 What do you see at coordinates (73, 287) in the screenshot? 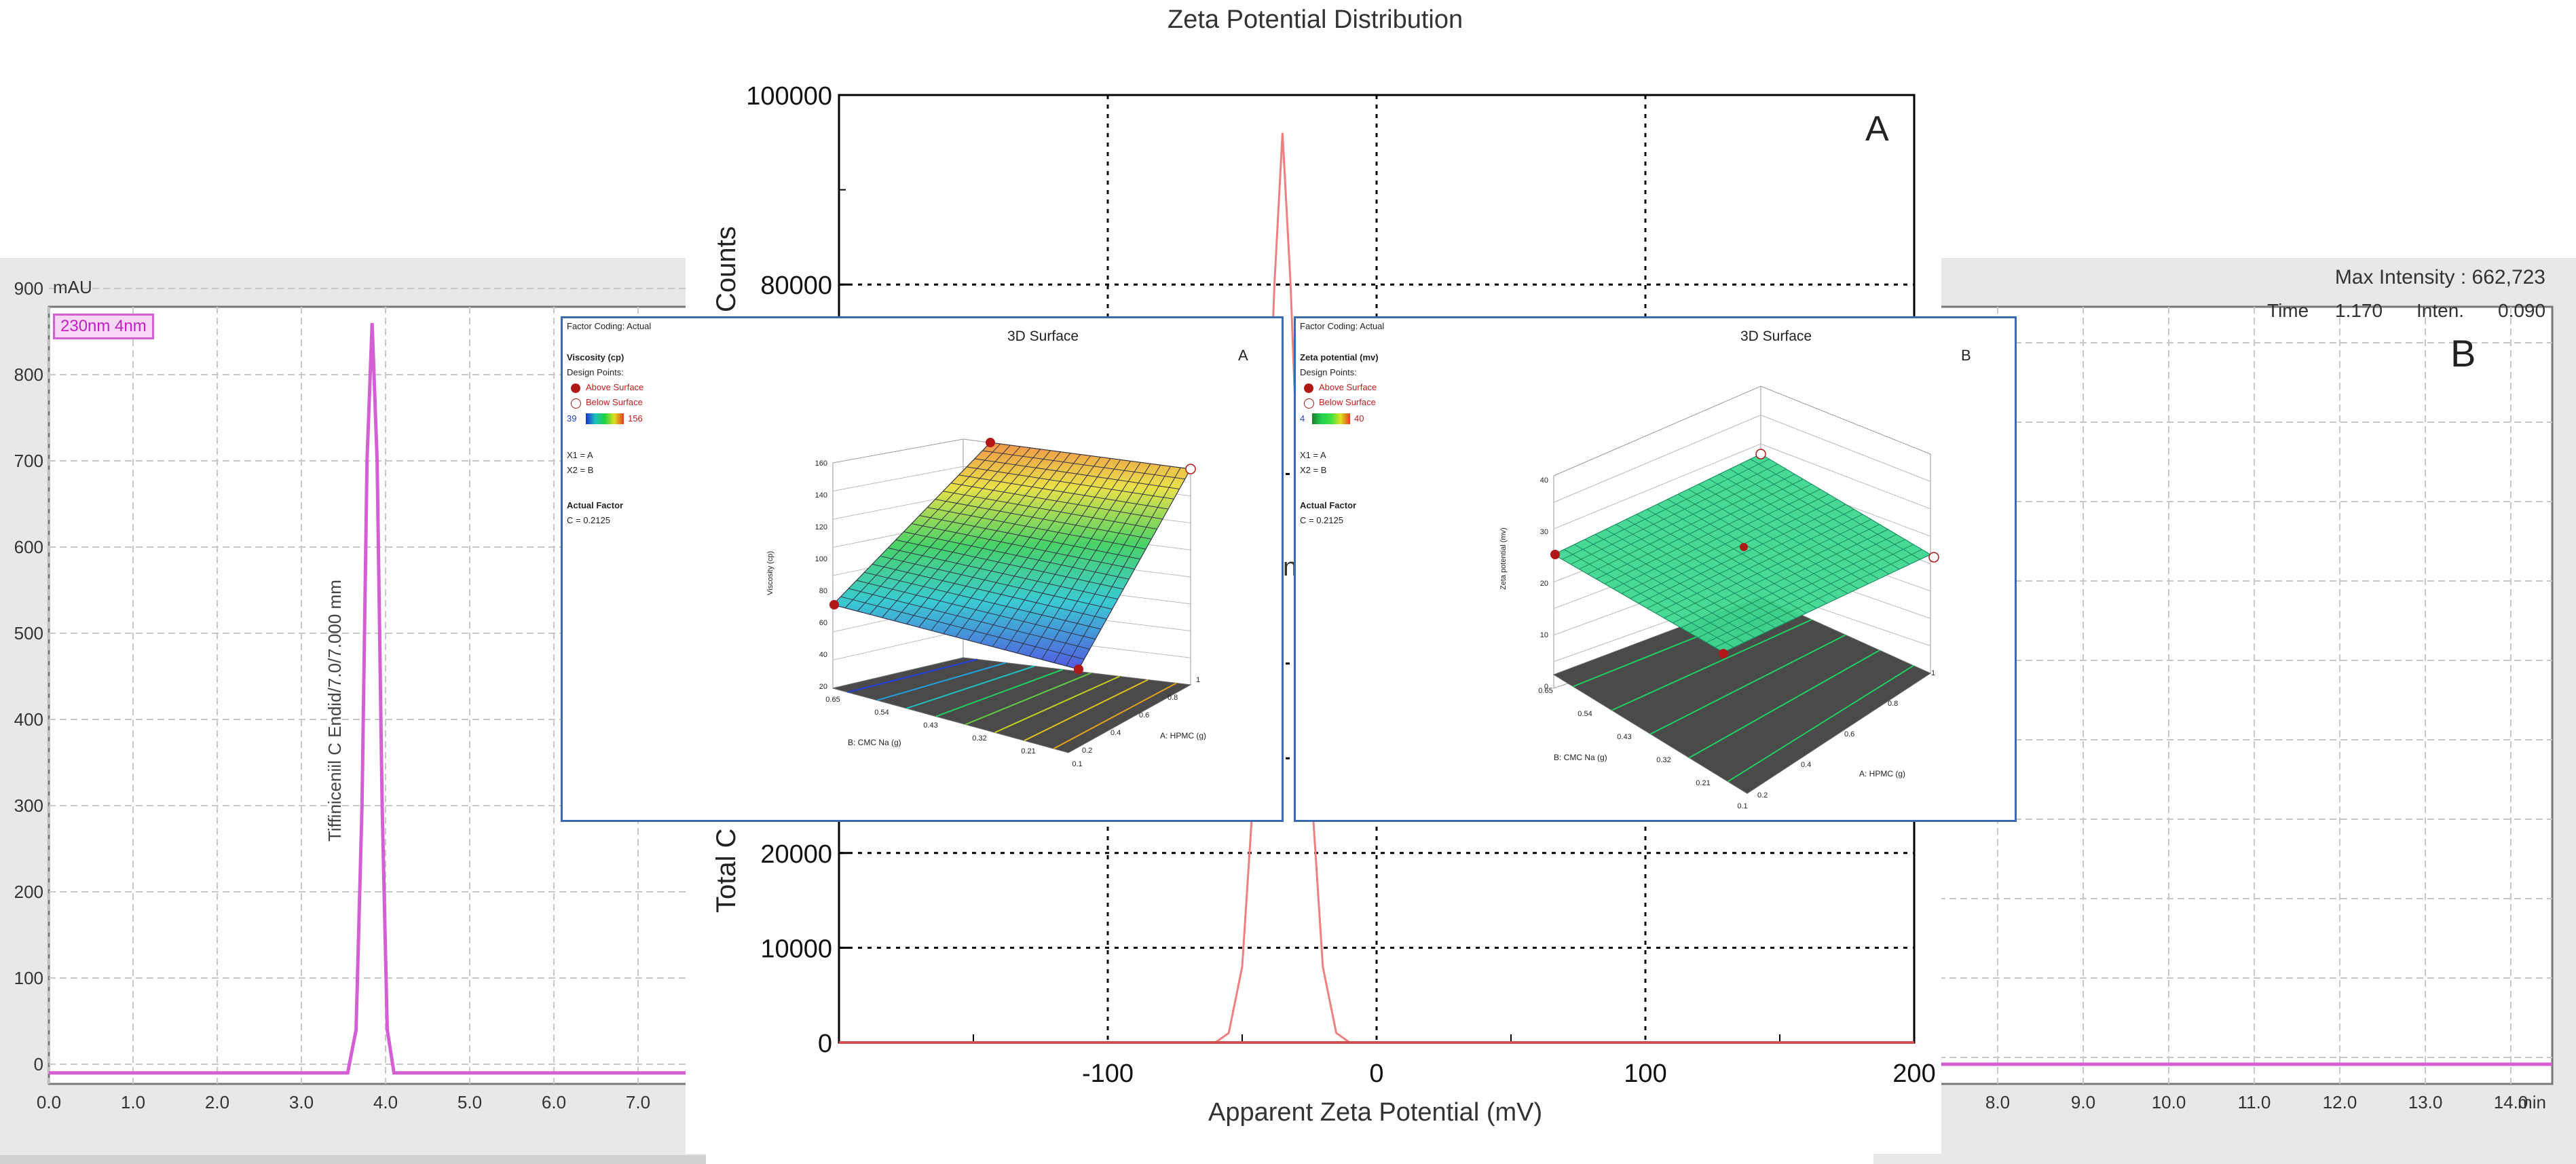
I see `hplc-left-y-unit: mAU` at bounding box center [73, 287].